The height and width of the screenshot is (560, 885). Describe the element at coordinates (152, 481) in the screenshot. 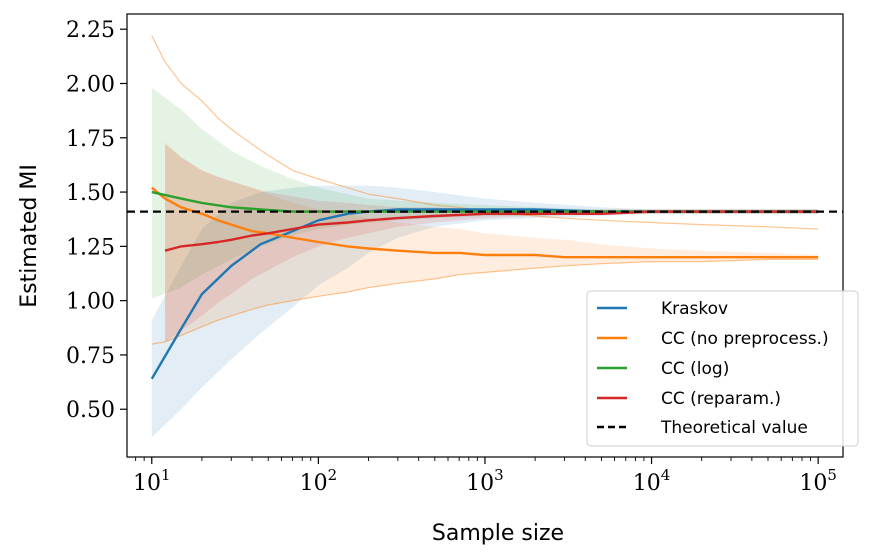

I see `x-tick-label: 10¹` at that location.